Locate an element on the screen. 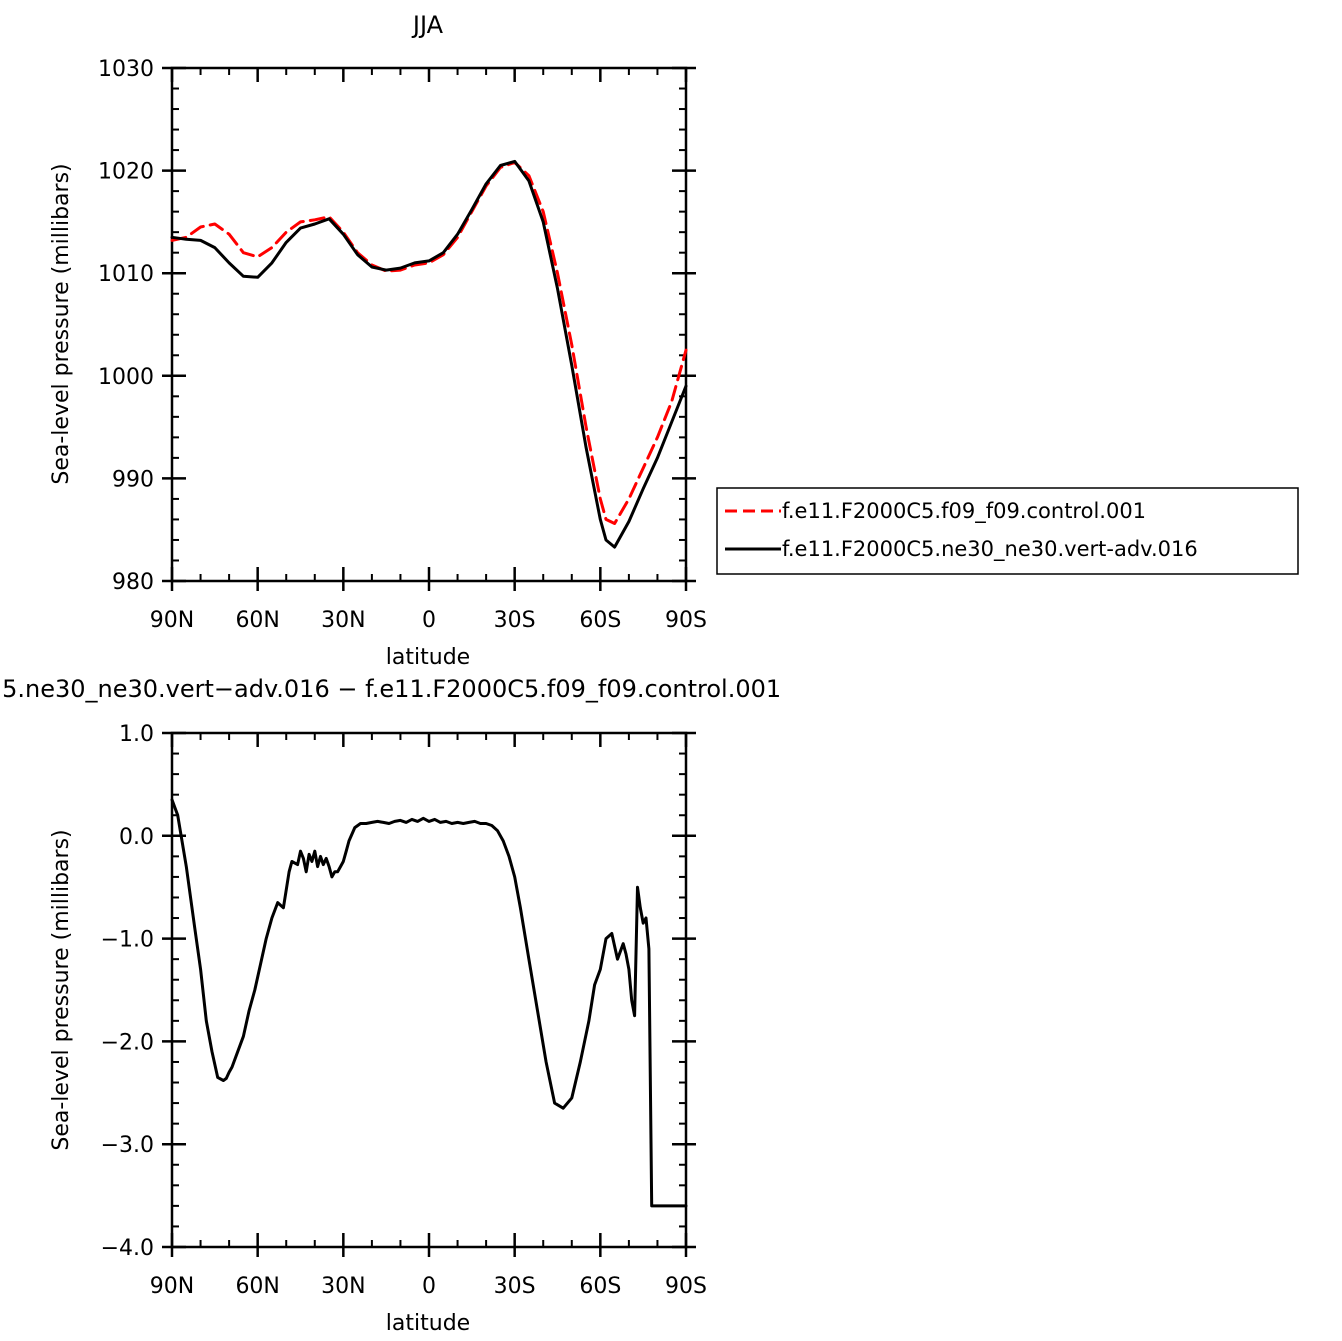 This screenshot has height=1341, width=1342. bottom-x-tick-label: 90S is located at coordinates (686, 1286).